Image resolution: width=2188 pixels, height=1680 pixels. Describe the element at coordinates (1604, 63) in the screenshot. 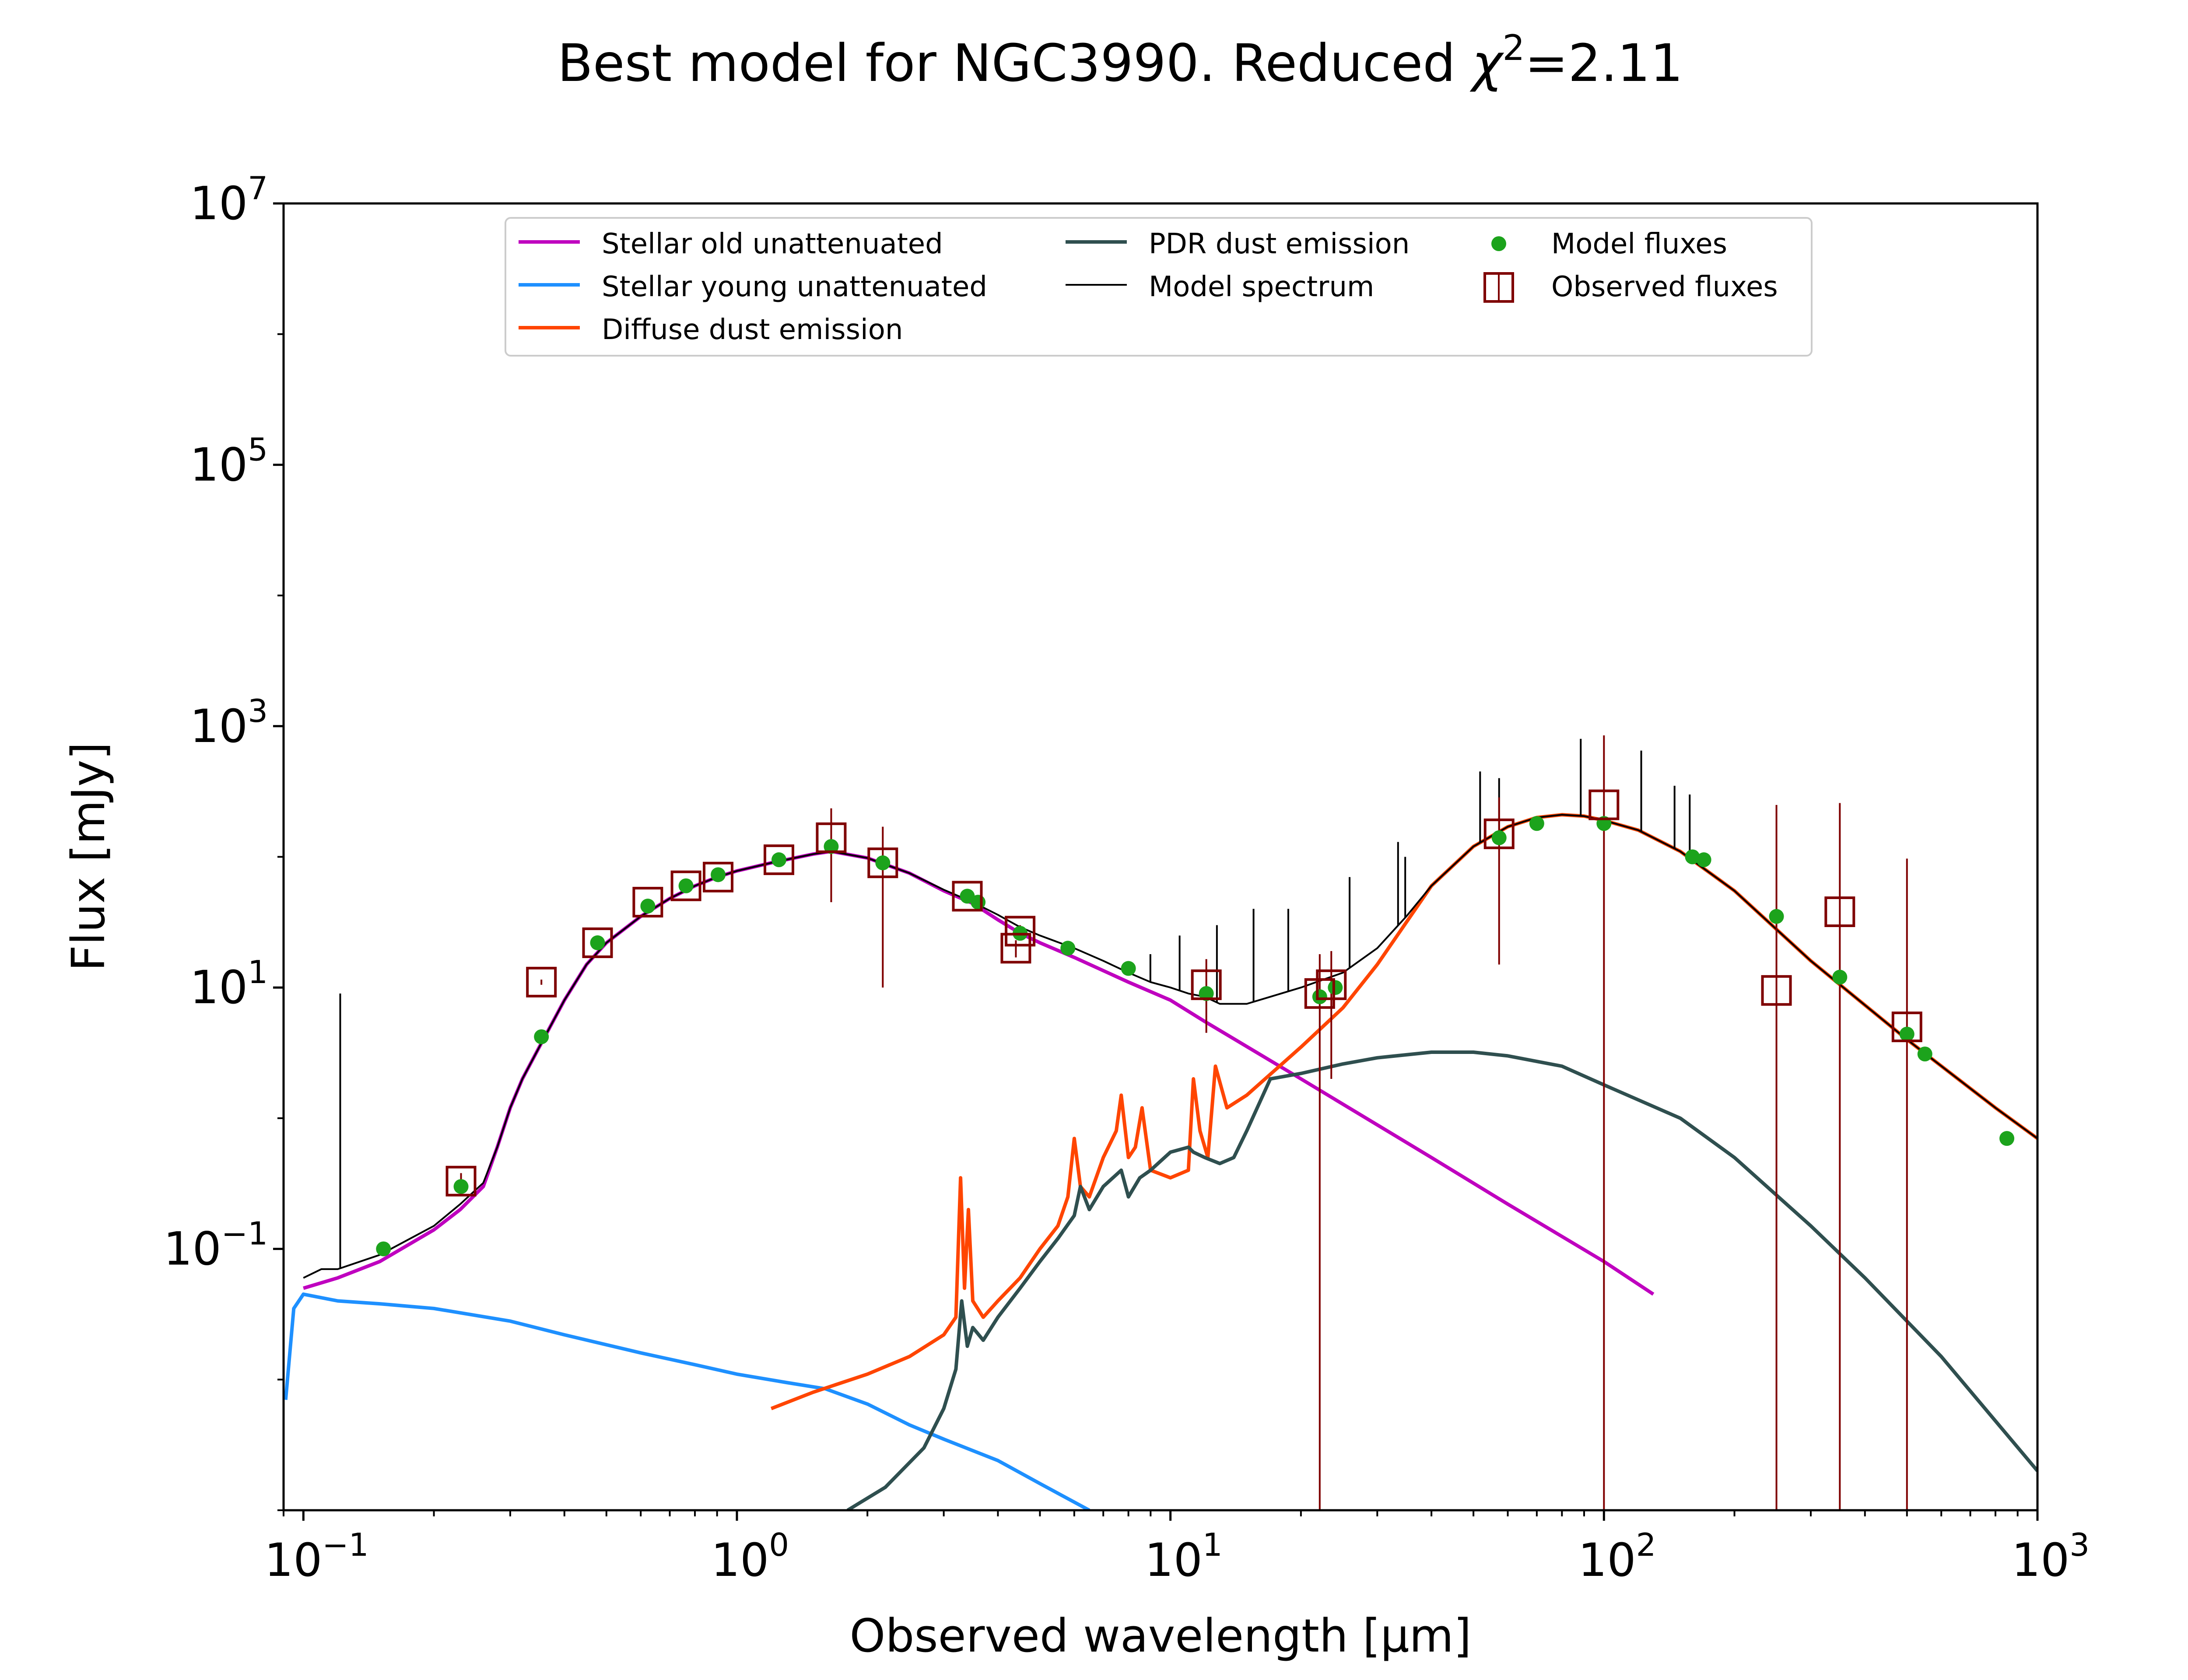

I see `title-value: =2.11` at that location.